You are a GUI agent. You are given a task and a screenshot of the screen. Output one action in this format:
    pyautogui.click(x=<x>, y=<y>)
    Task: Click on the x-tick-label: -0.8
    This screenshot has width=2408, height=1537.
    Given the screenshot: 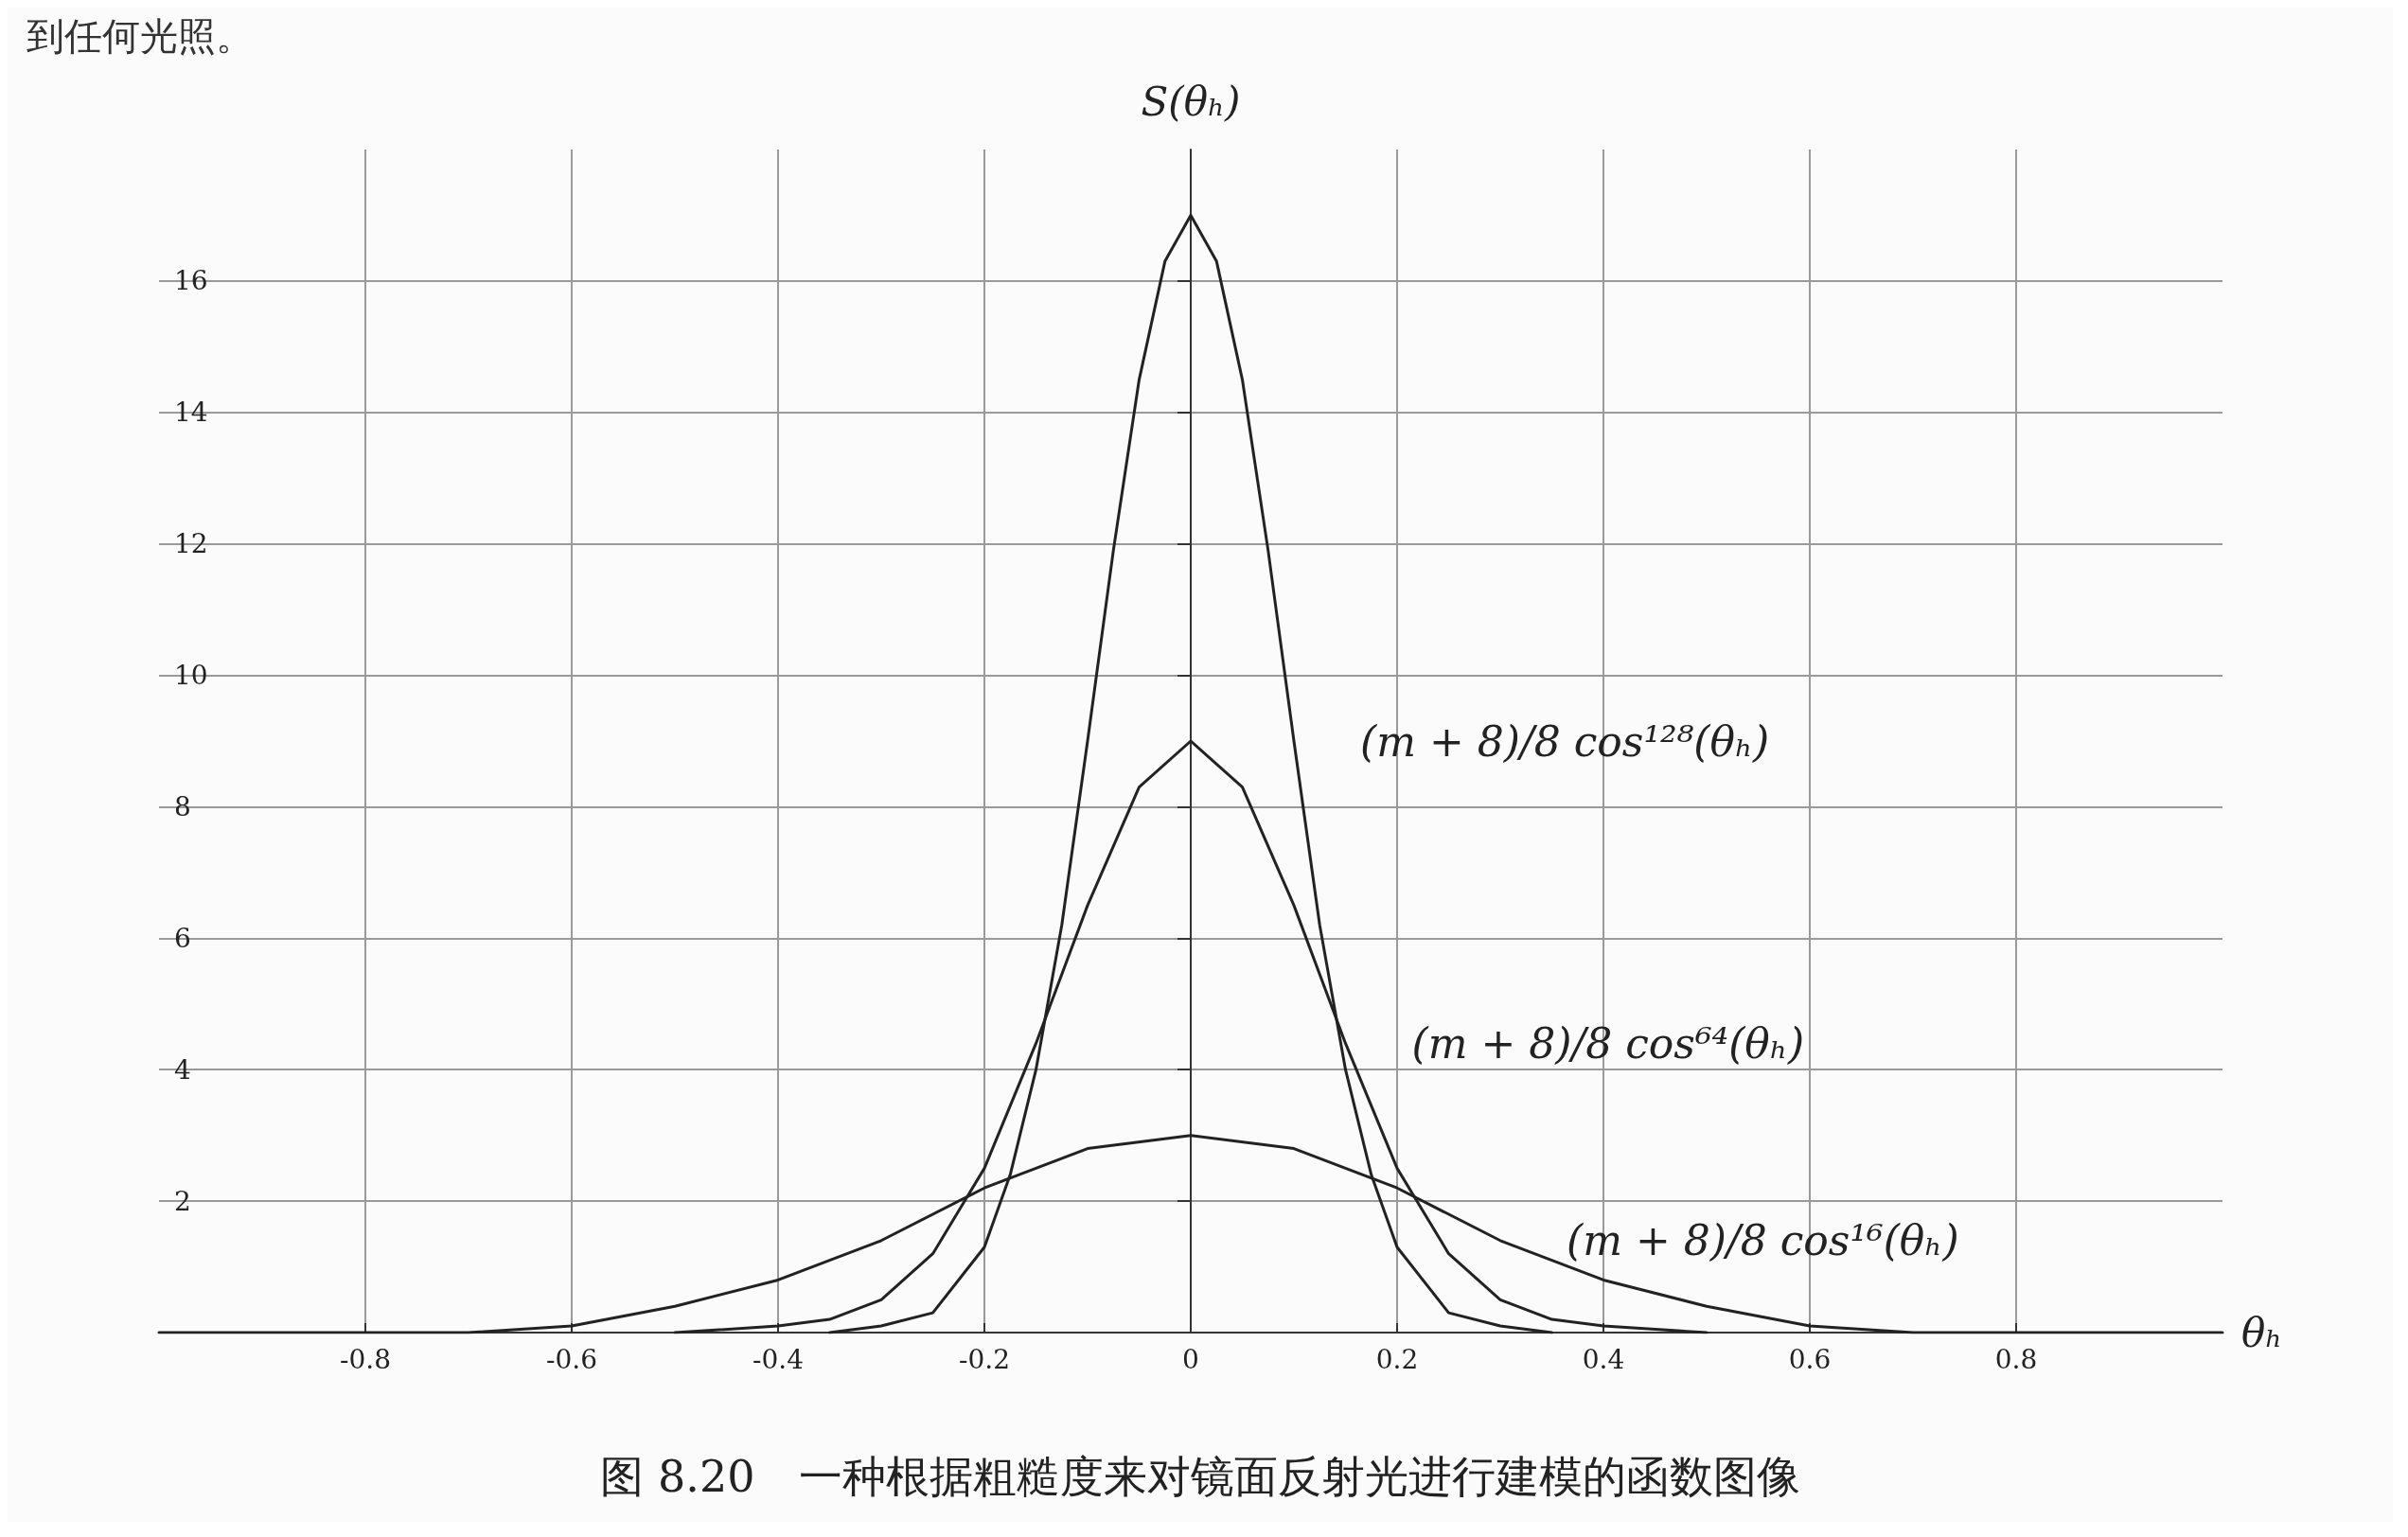 What is the action you would take?
    pyautogui.click(x=365, y=1359)
    